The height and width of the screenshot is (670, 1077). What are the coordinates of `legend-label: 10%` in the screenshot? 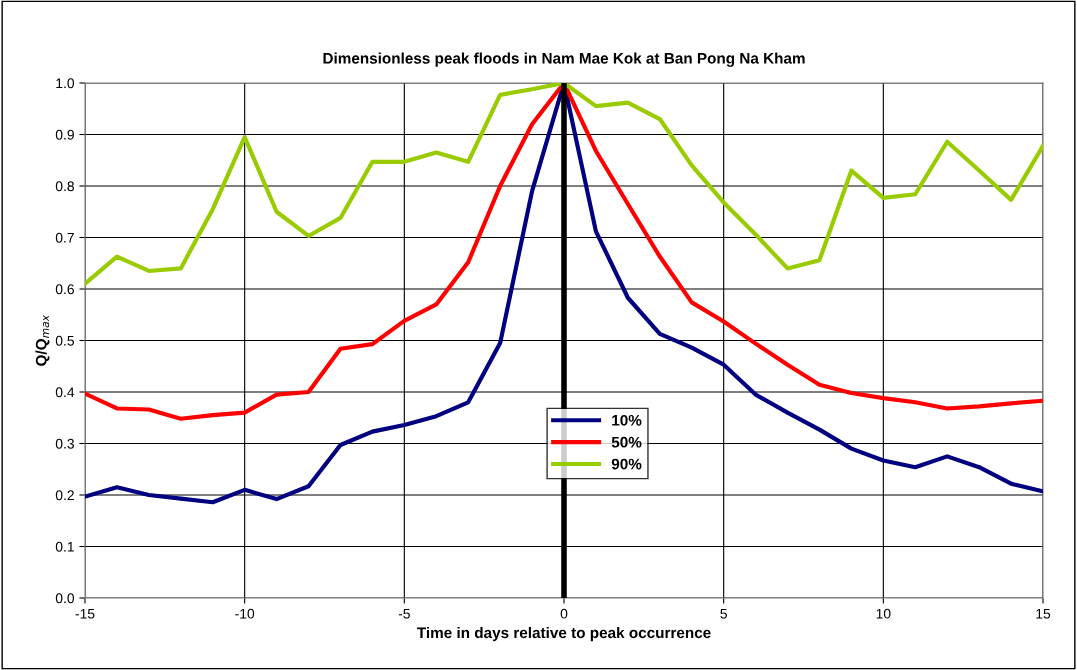 It's located at (627, 420).